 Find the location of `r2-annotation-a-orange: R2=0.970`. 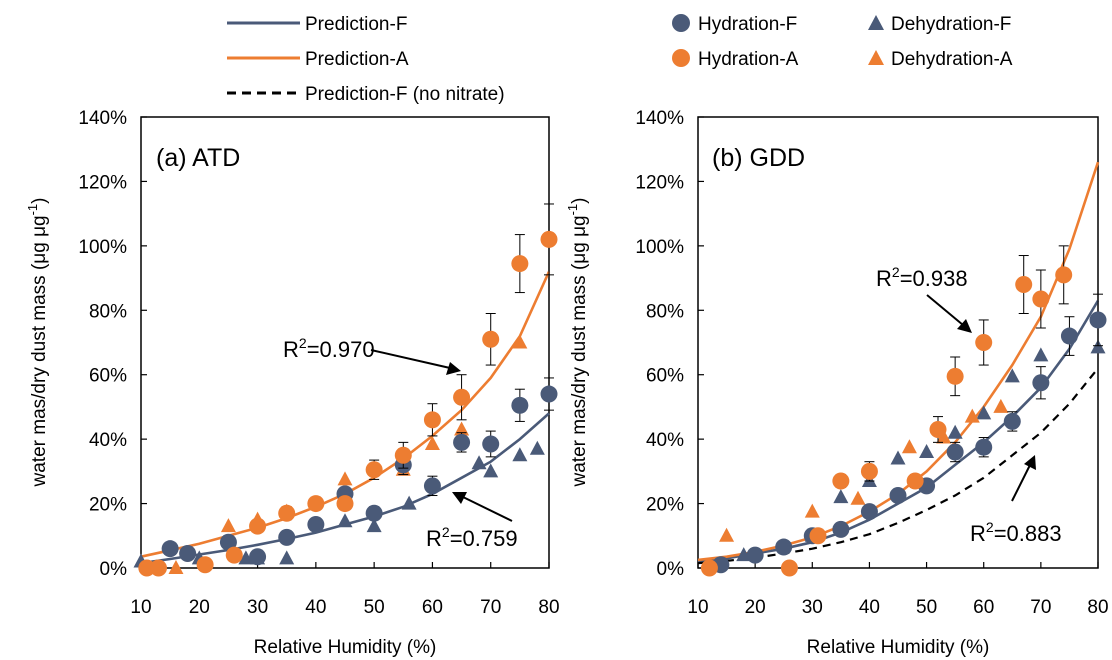

r2-annotation-a-orange: R2=0.970 is located at coordinates (329, 348).